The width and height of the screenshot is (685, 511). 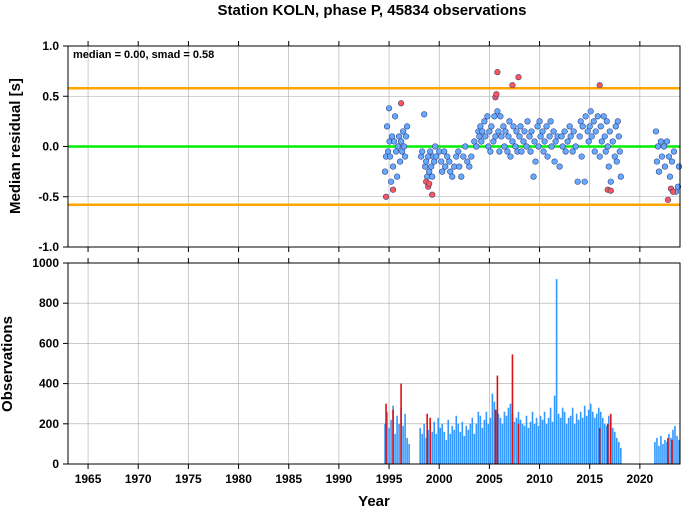 I want to click on observations-y-label: Observations, so click(x=8, y=364).